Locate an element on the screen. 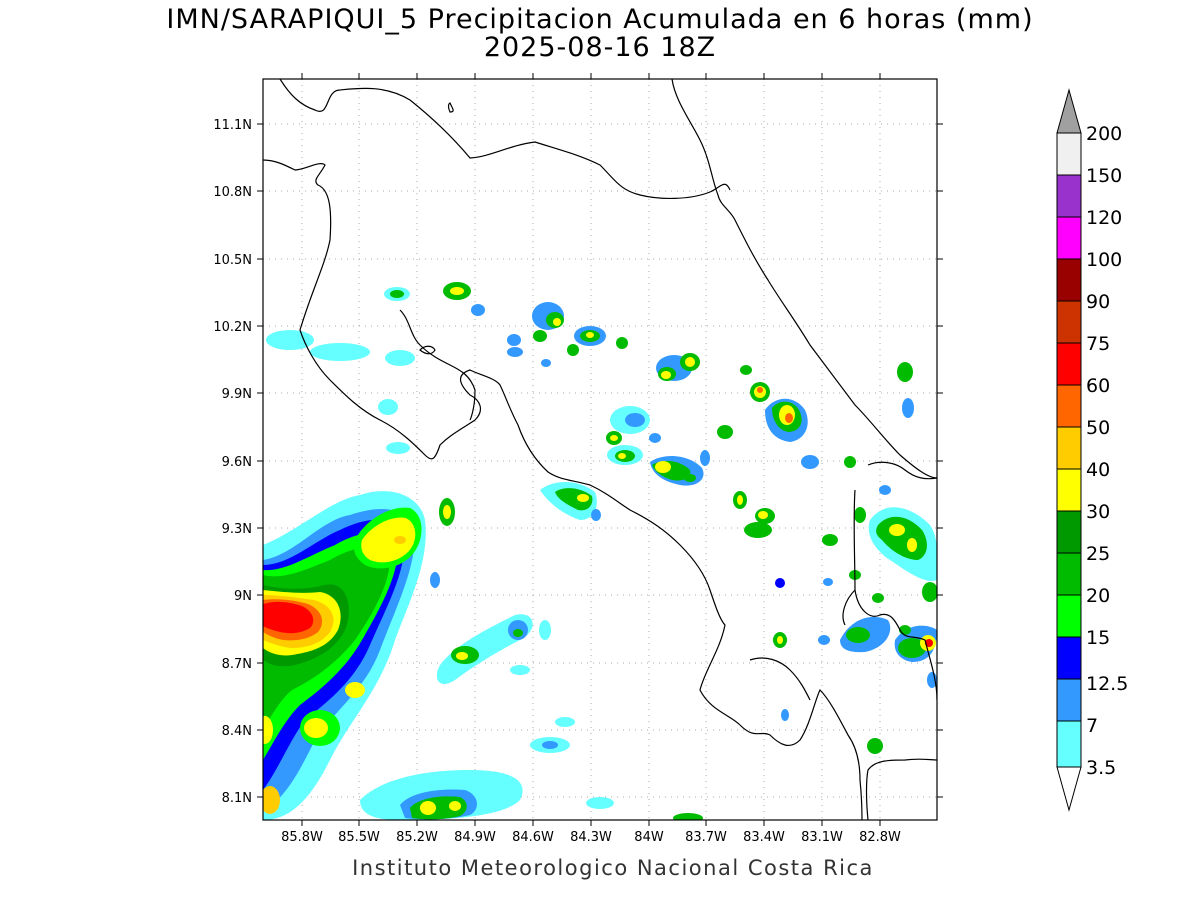 The image size is (1200, 900). lon-label: 82.8W is located at coordinates (880, 837).